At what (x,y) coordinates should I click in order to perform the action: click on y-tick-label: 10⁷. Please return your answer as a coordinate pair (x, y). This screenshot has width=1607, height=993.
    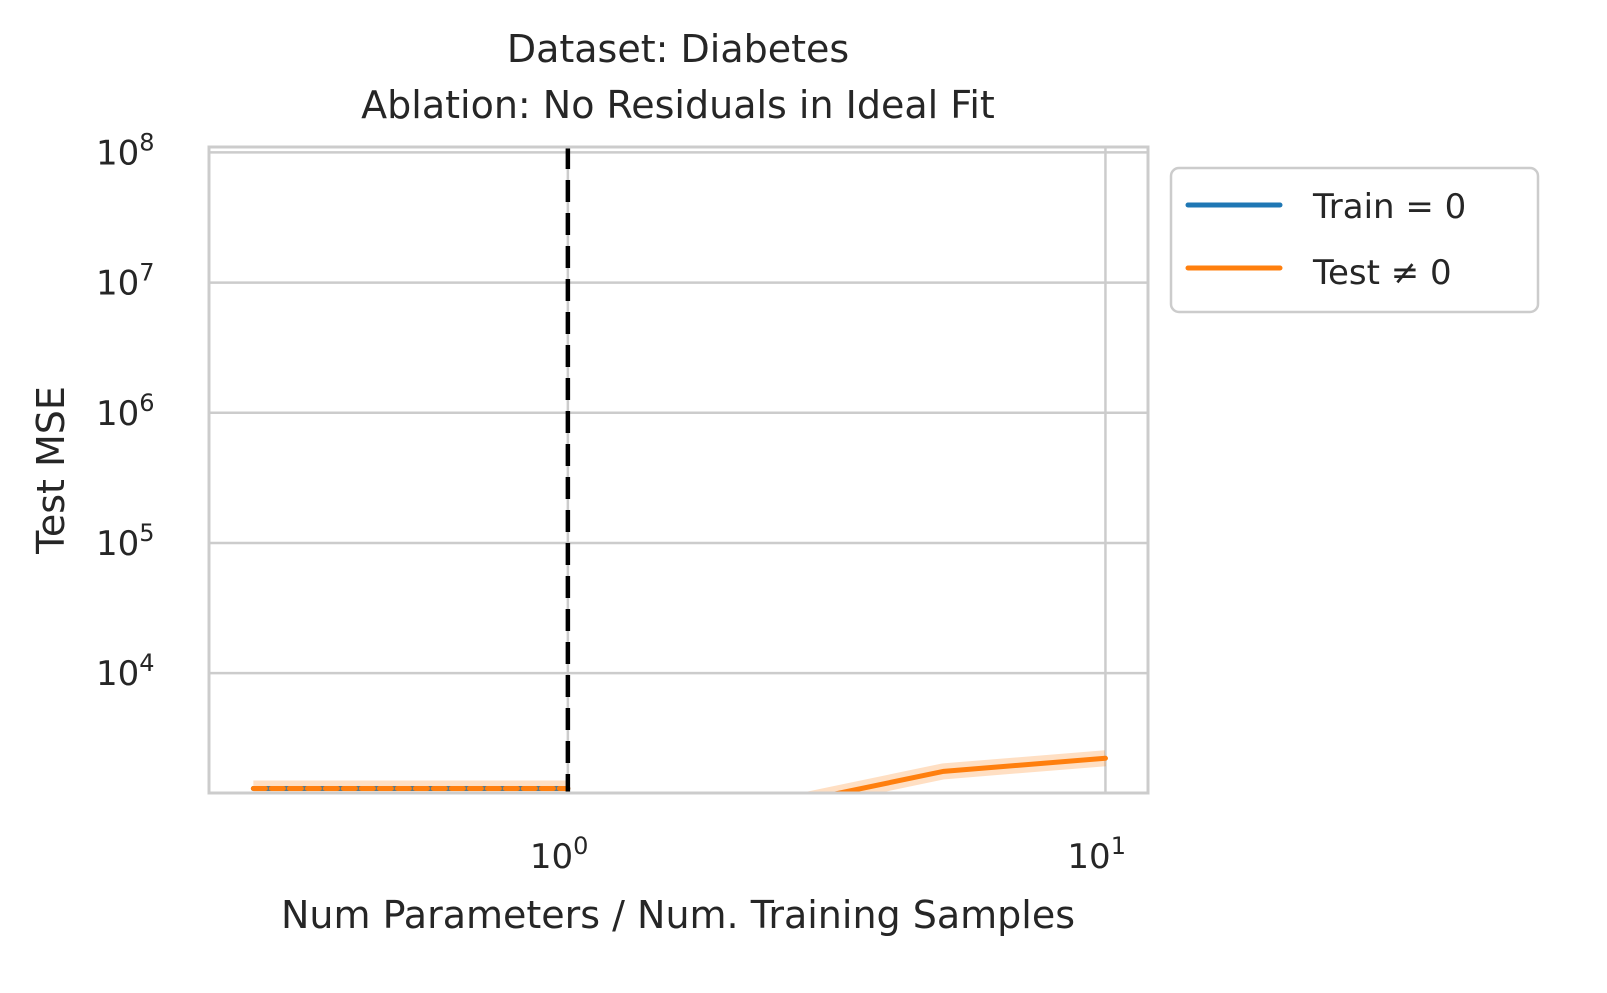
    Looking at the image, I should click on (125, 281).